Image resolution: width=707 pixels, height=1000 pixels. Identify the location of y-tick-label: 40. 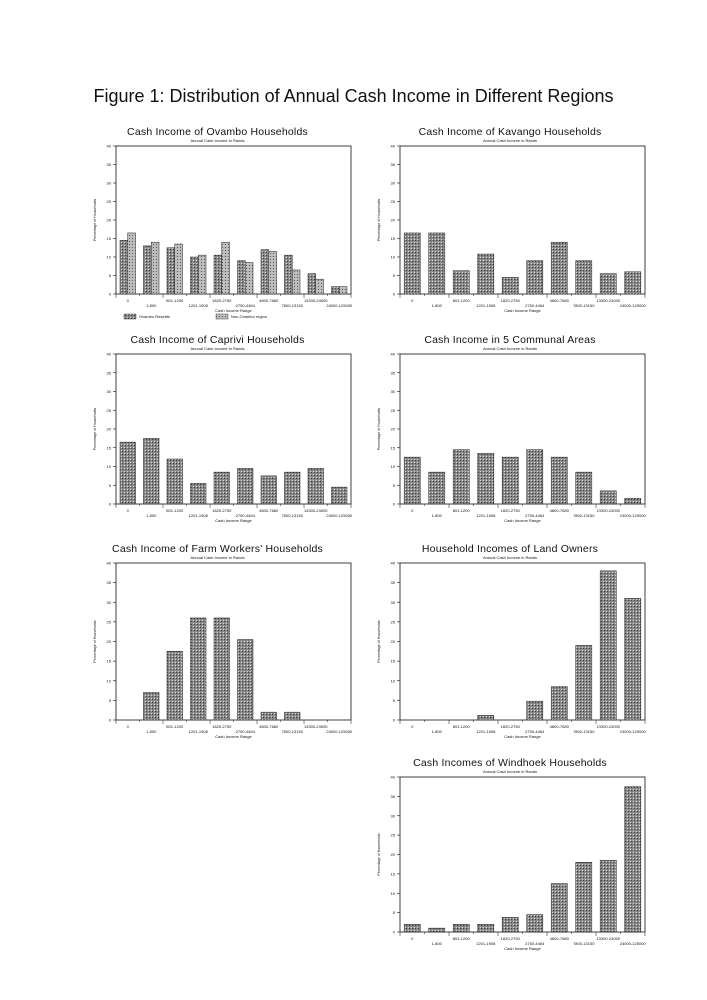
(109, 146).